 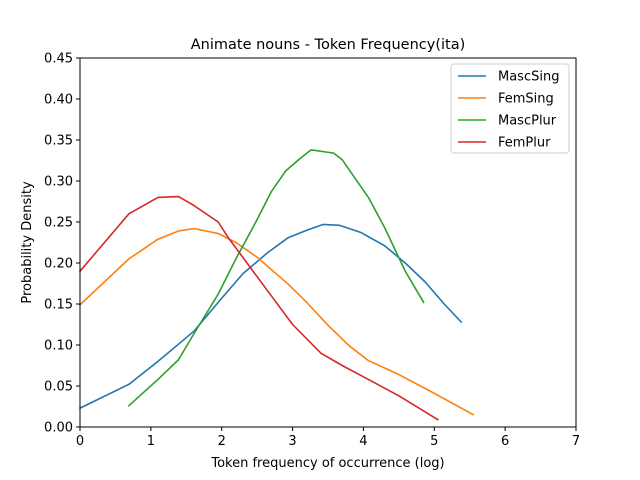 I want to click on legend-label-femsing: FemSing, so click(x=526, y=99).